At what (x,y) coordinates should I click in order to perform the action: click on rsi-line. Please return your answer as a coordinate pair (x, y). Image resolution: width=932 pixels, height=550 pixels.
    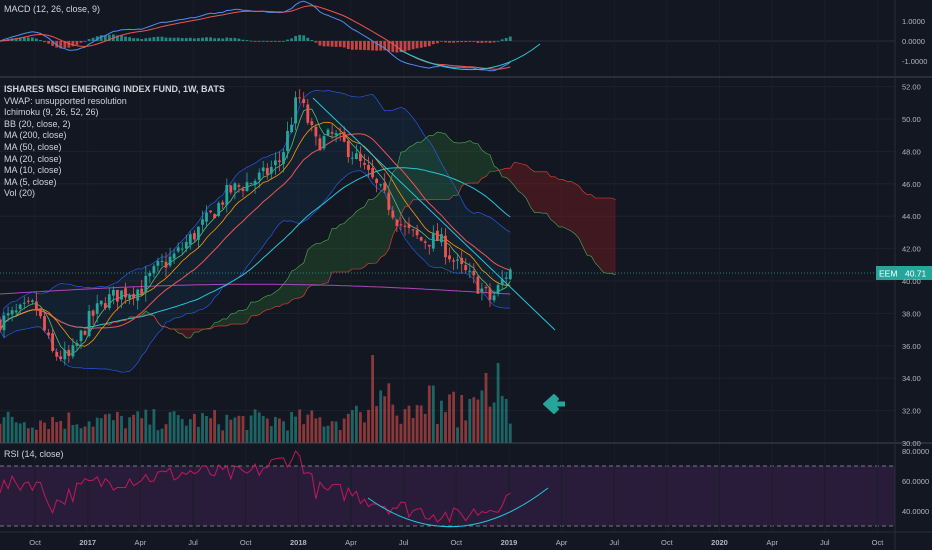
    Looking at the image, I should click on (255, 486).